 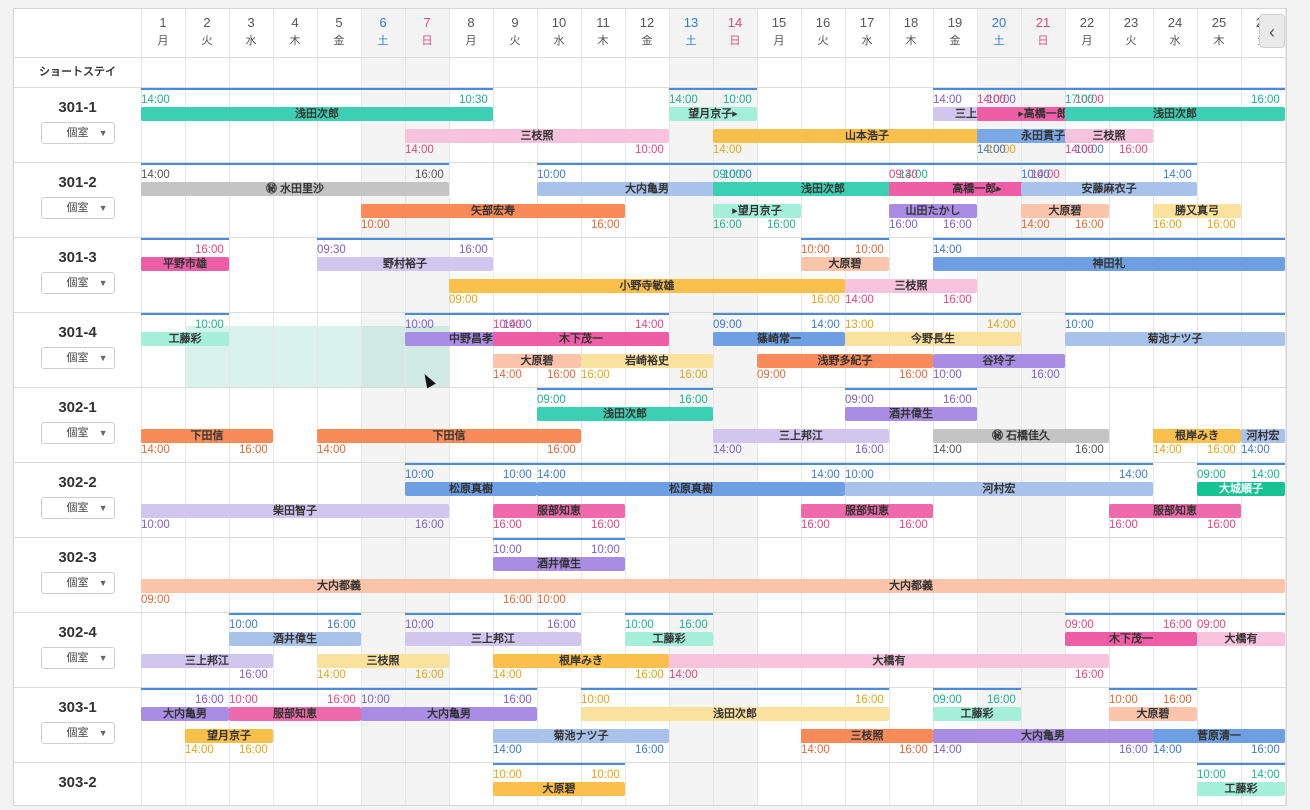 I want to click on weekday-label: 火, so click(x=823, y=41).